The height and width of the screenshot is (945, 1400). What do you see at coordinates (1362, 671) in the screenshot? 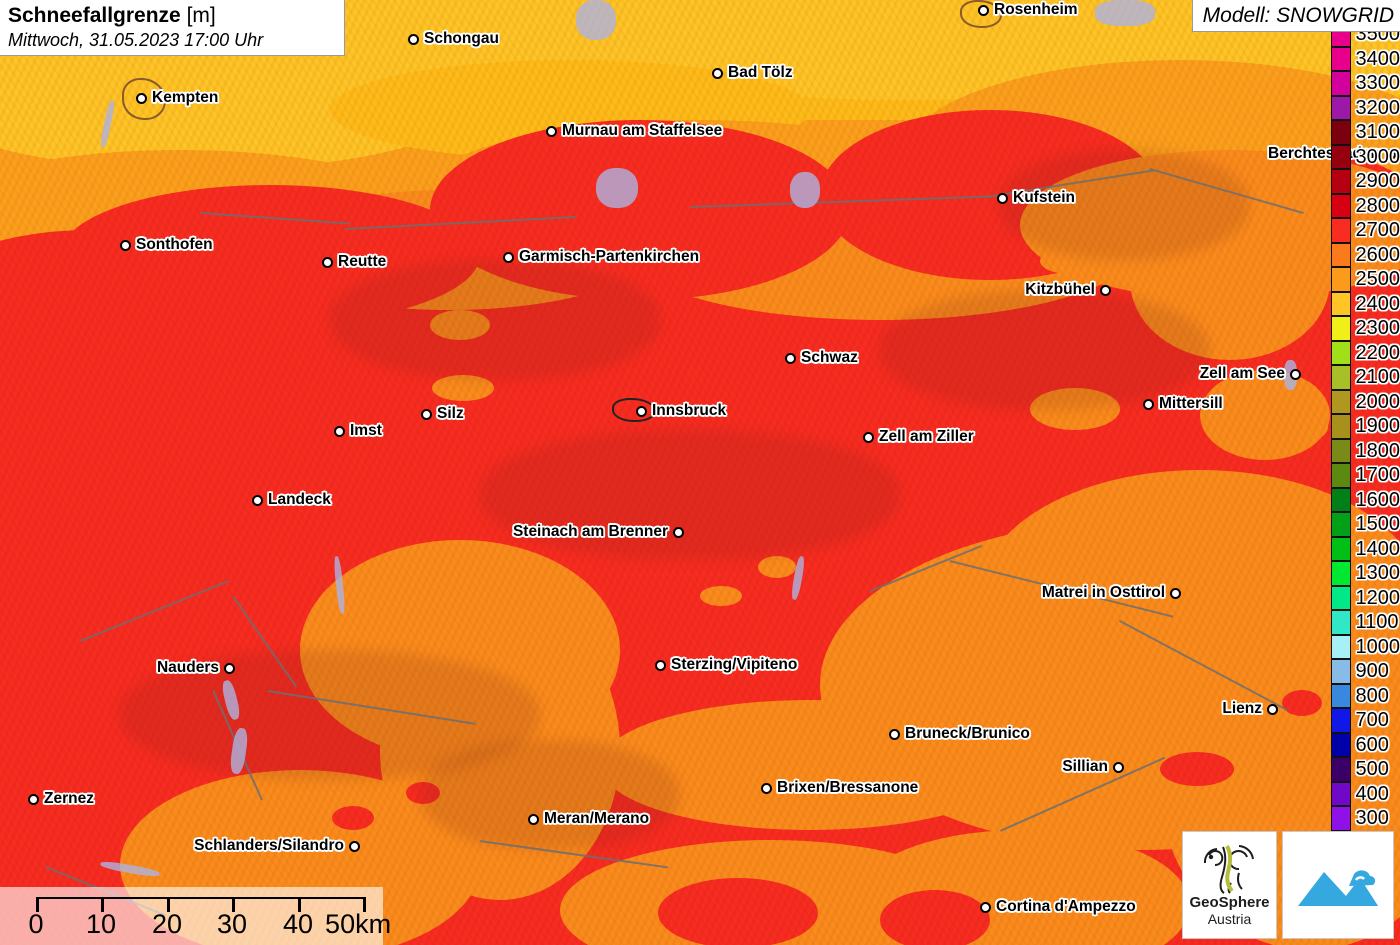
I see `legend-entry: 900` at bounding box center [1362, 671].